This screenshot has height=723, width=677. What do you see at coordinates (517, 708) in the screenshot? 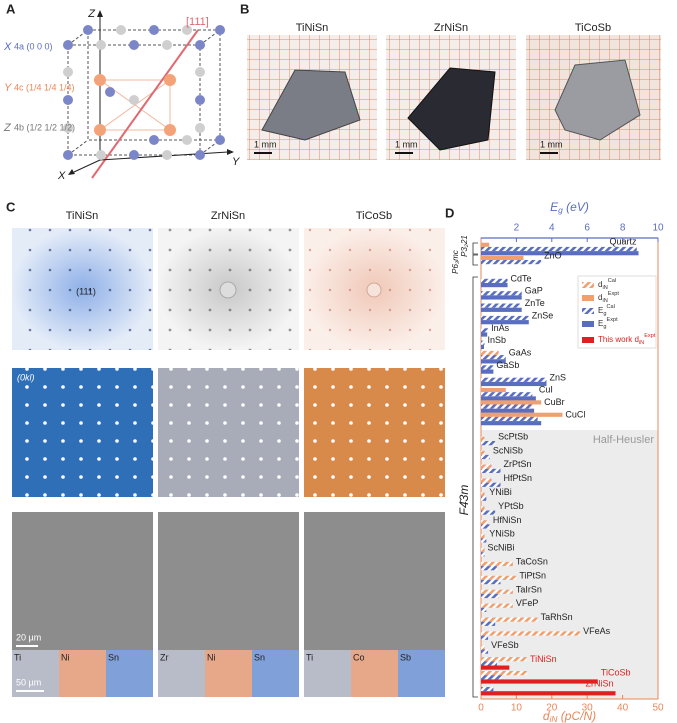
I see `x-tick-label: 10` at bounding box center [517, 708].